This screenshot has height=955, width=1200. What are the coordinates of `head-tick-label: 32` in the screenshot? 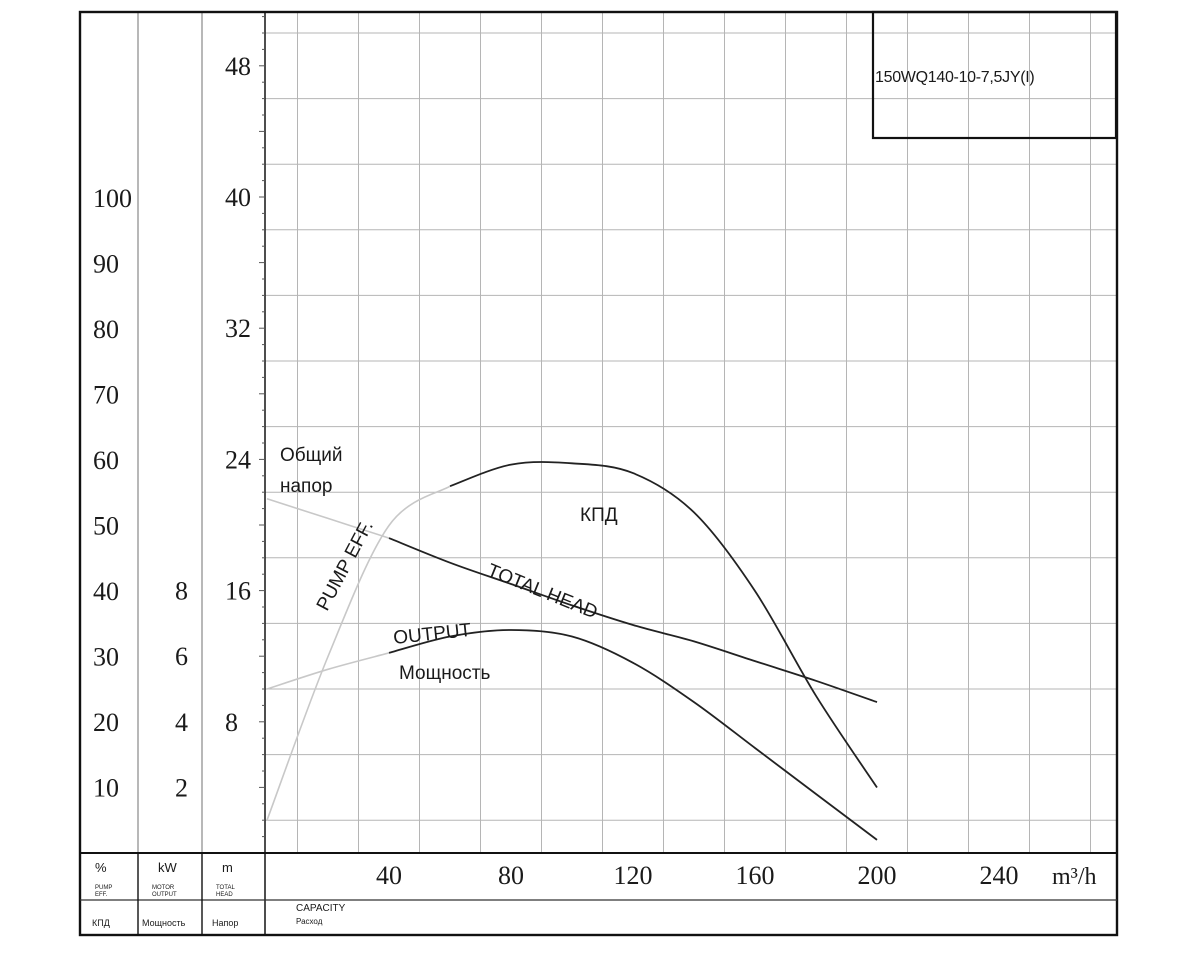 It's located at (238, 328).